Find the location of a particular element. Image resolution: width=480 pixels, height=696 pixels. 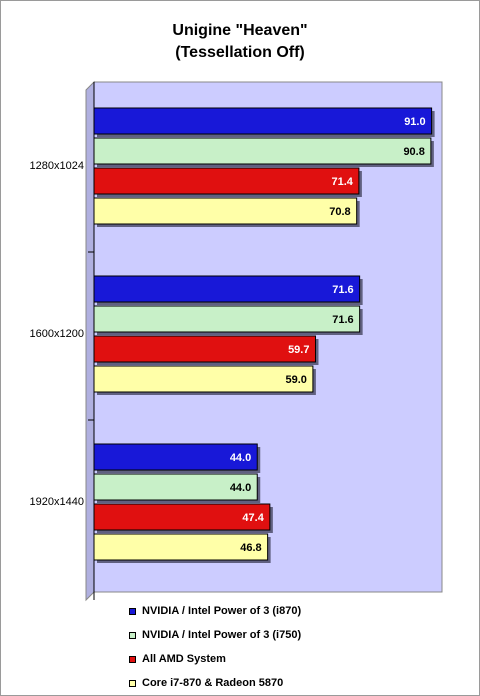

bar-value-label: 91.0 is located at coordinates (414, 122).